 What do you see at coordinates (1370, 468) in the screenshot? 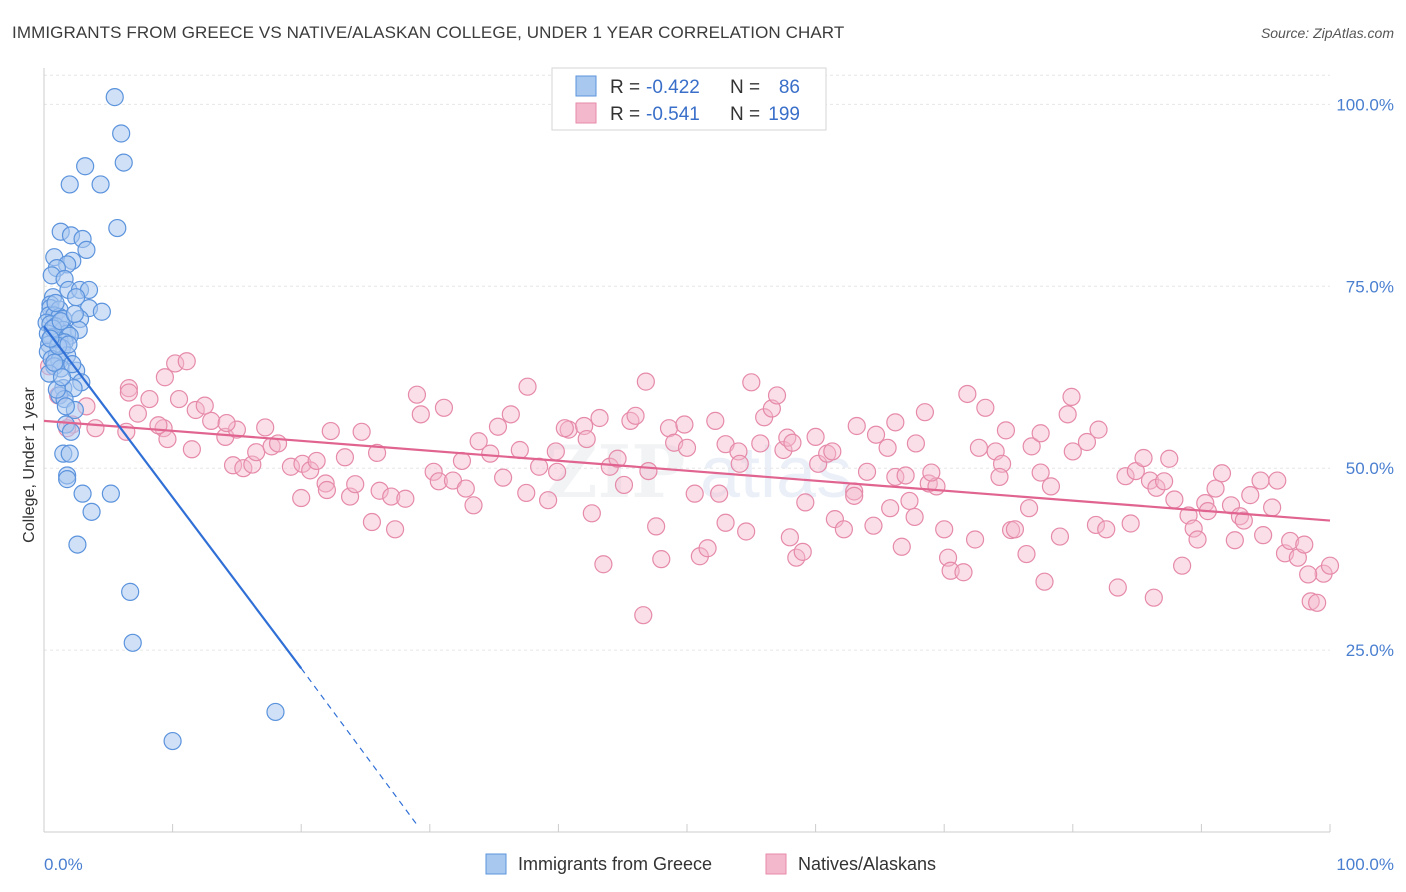
I see `y-tick-label: 50.0%` at bounding box center [1370, 468].